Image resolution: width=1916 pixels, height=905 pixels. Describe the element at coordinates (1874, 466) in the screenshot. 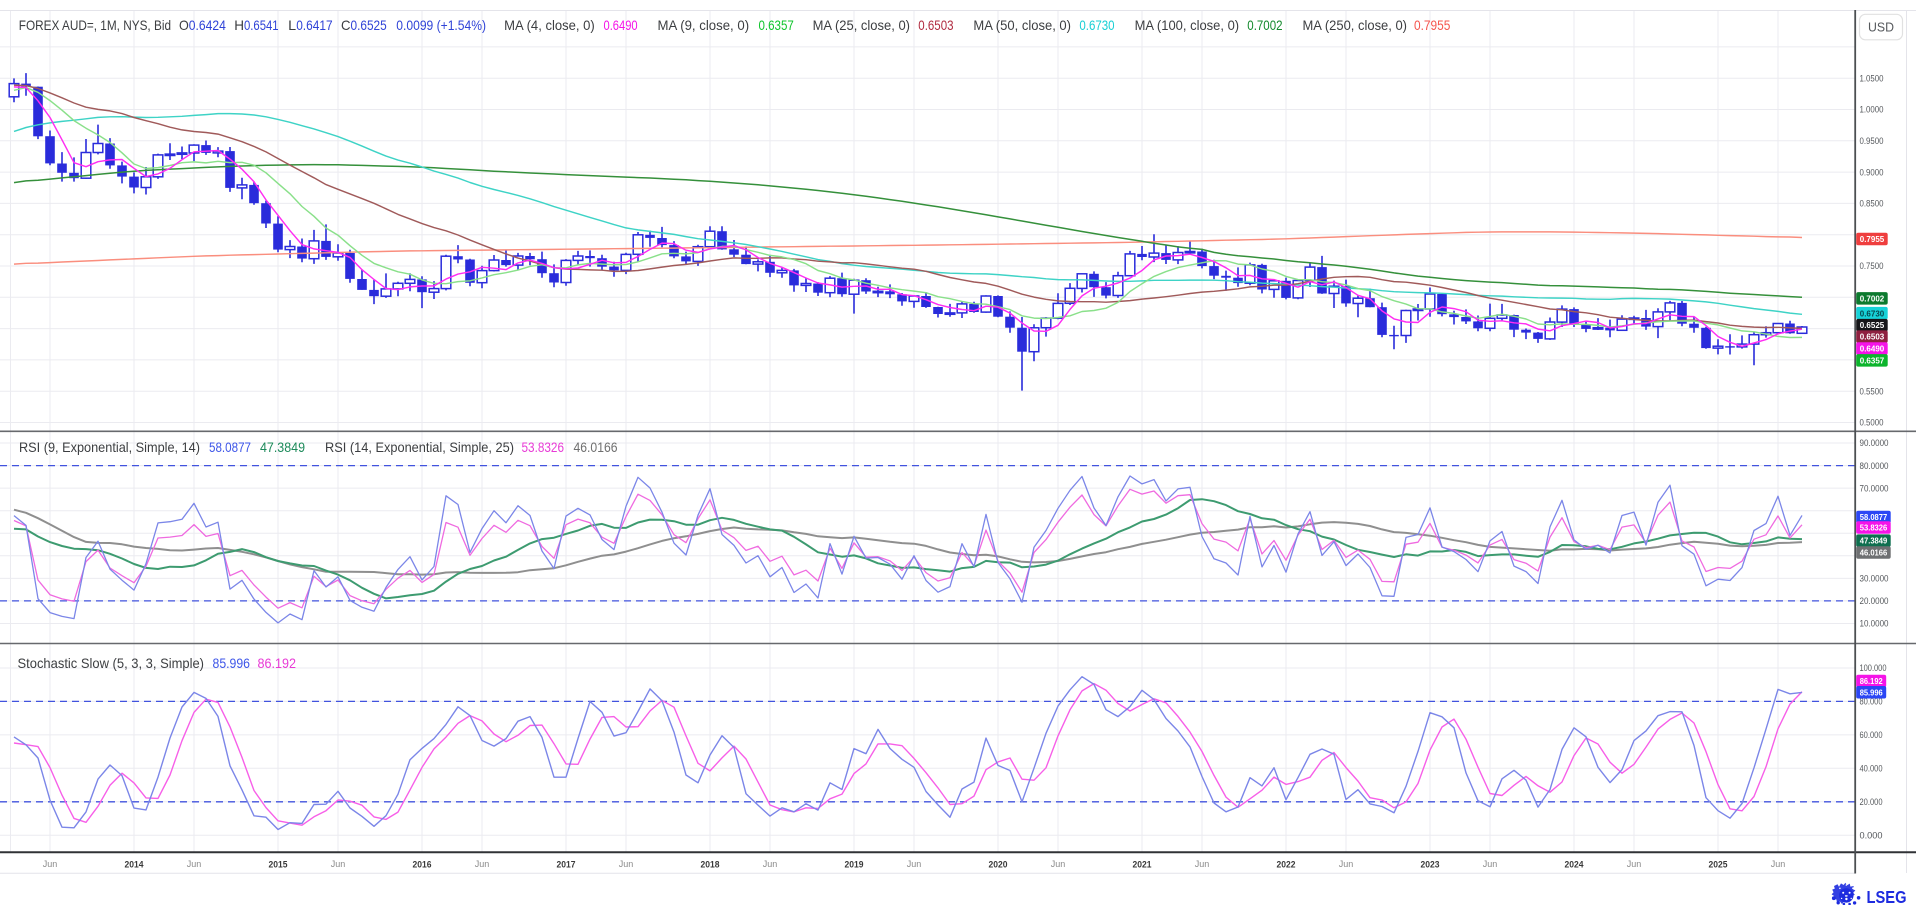

I see `svg-text: 80.0000` at that location.